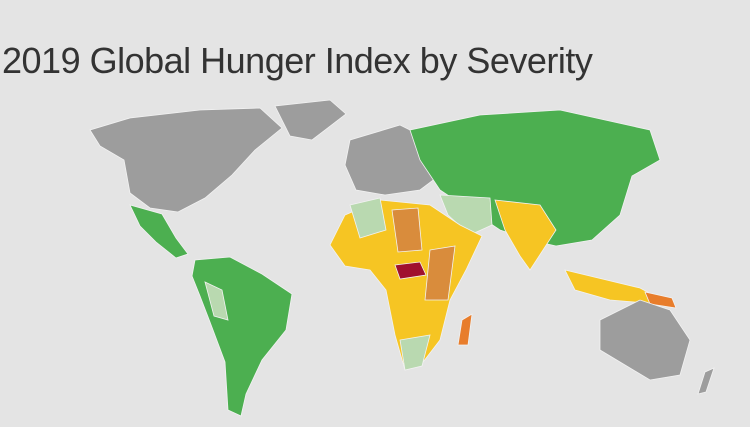 The height and width of the screenshot is (427, 750). What do you see at coordinates (186, 160) in the screenshot?
I see `north-america` at bounding box center [186, 160].